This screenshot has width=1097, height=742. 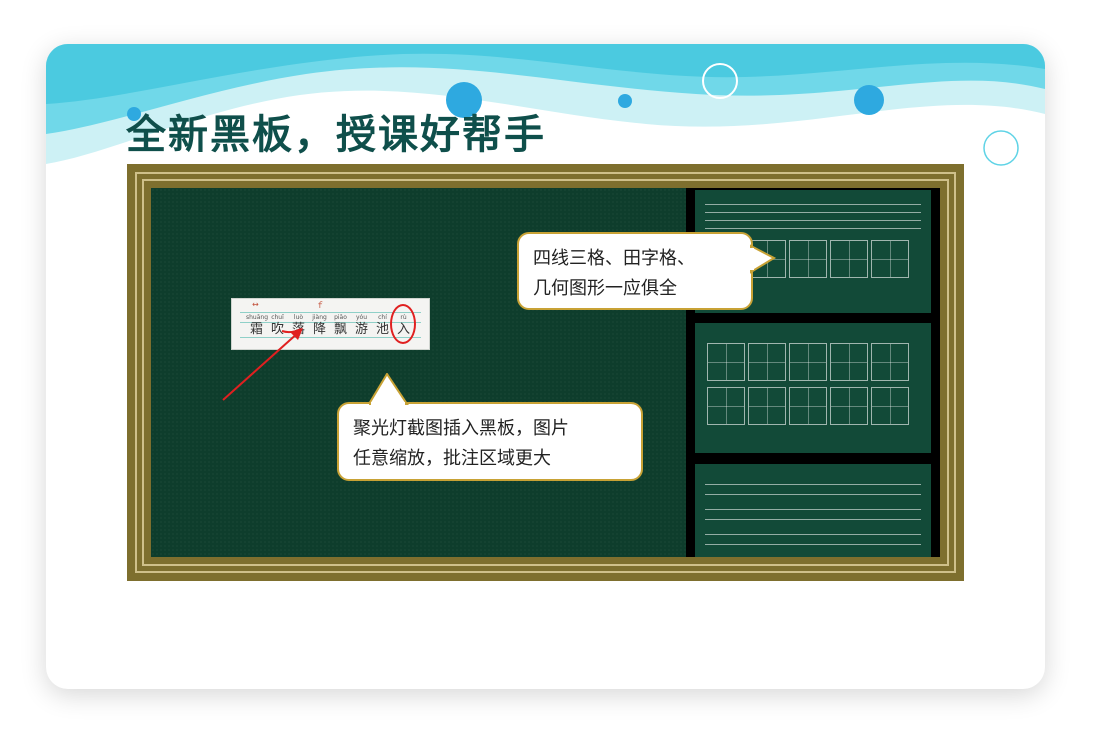 What do you see at coordinates (319, 329) in the screenshot?
I see `character: 降` at bounding box center [319, 329].